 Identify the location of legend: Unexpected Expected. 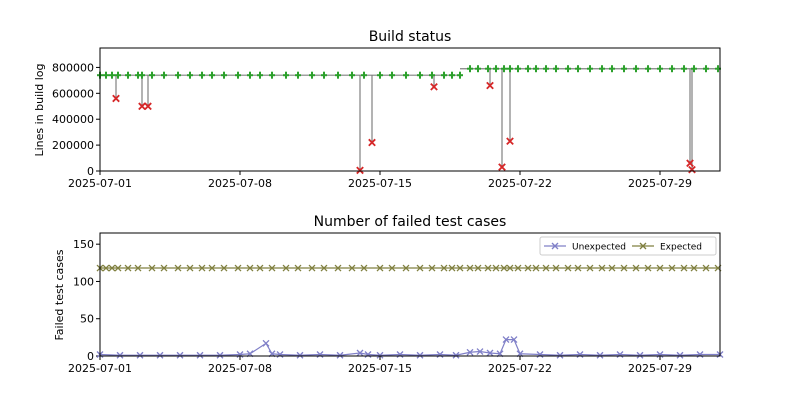
(628, 246).